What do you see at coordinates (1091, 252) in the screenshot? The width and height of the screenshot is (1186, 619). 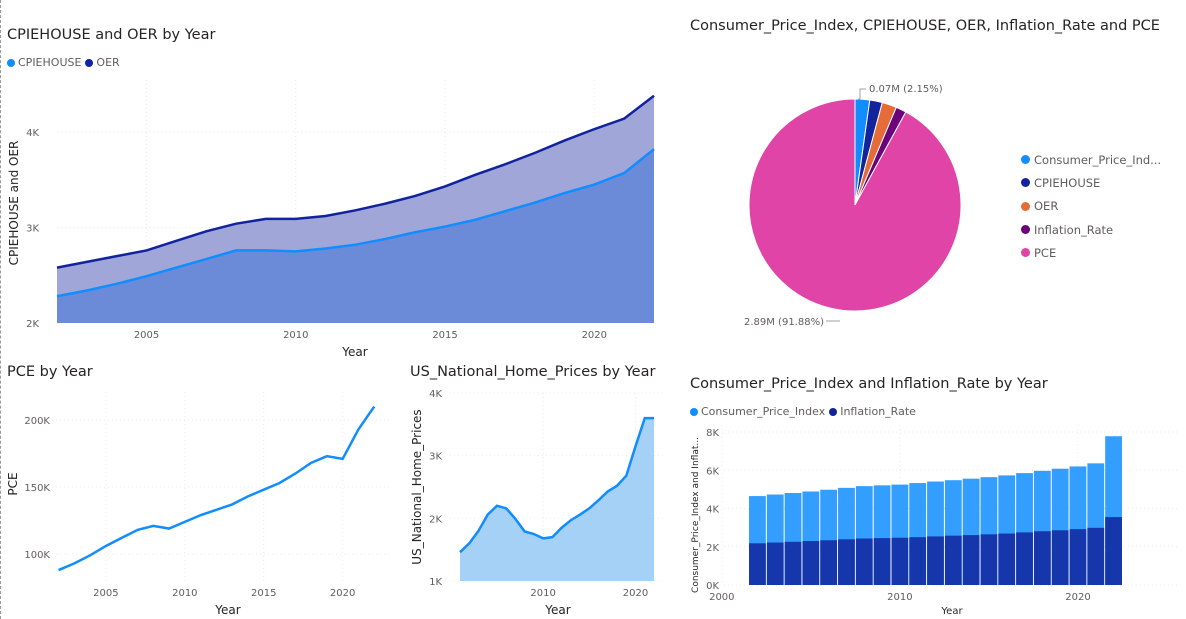 I see `legend-item-pce: PCE` at bounding box center [1091, 252].